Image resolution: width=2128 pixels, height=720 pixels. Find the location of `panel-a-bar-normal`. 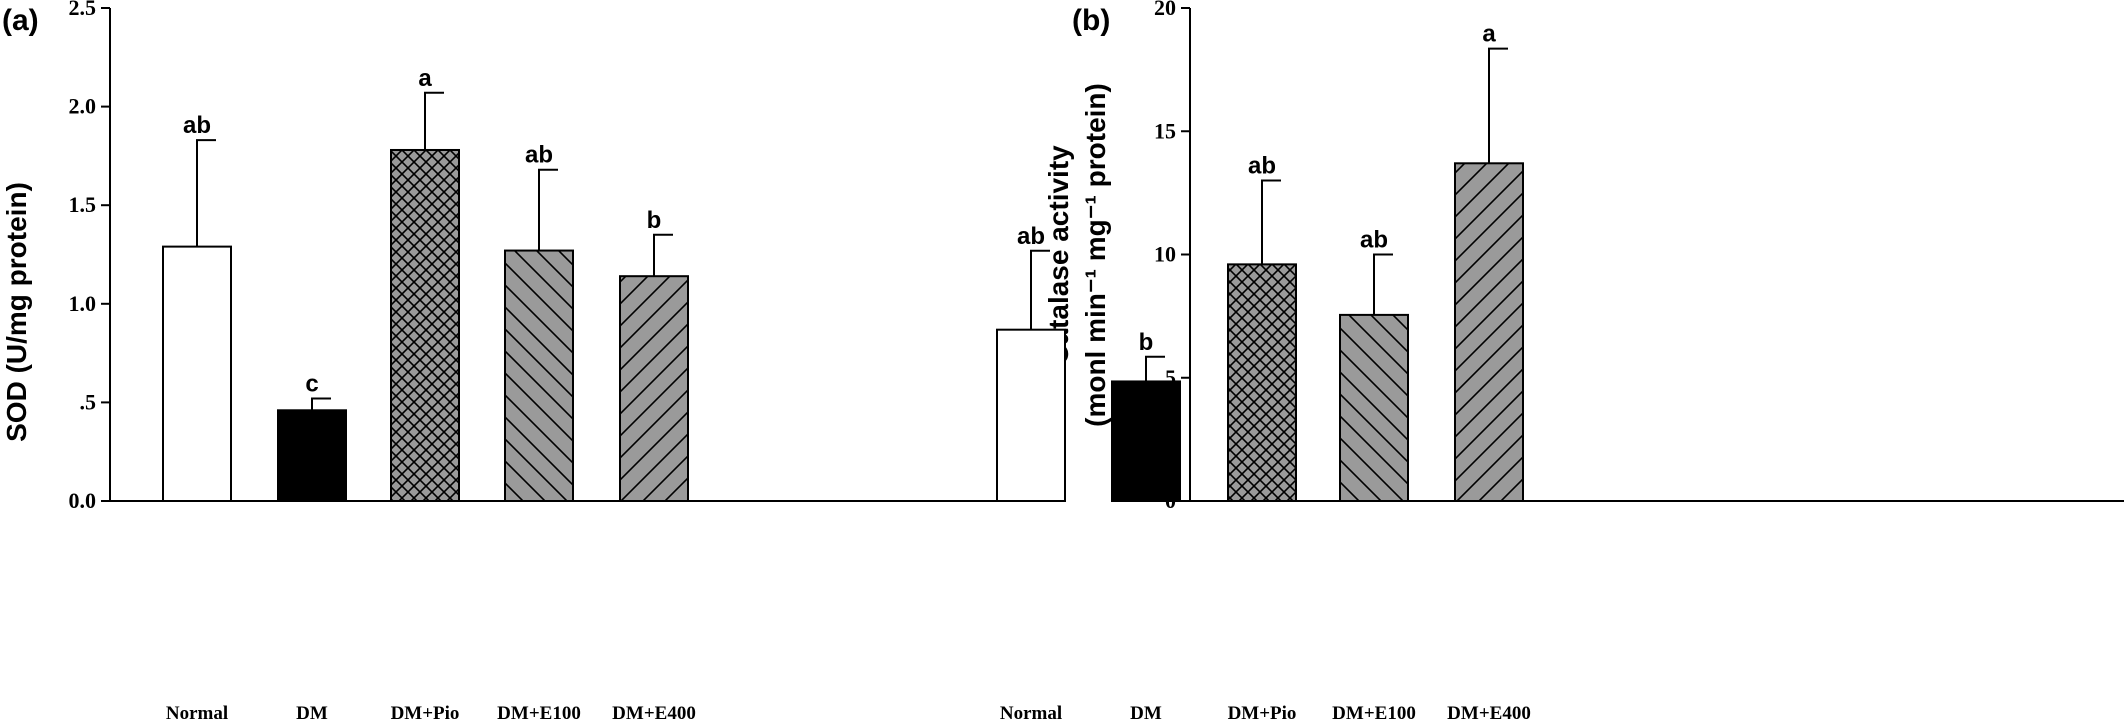

panel-a-bar-normal is located at coordinates (197, 373).